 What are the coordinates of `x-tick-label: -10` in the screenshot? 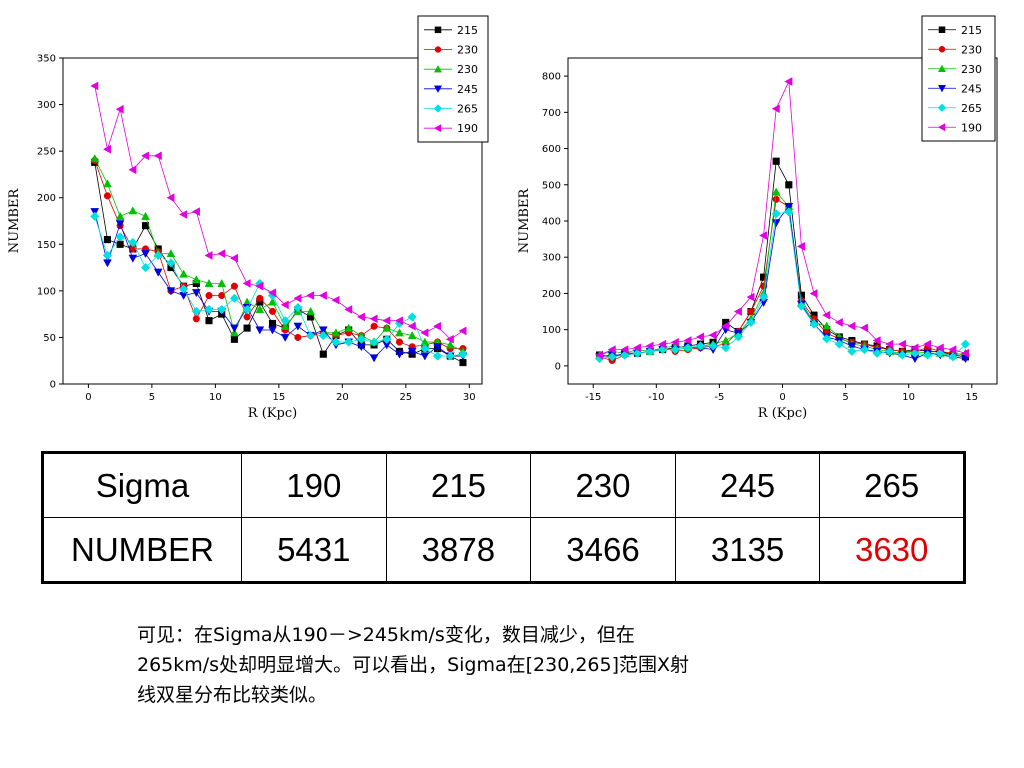 It's located at (656, 397).